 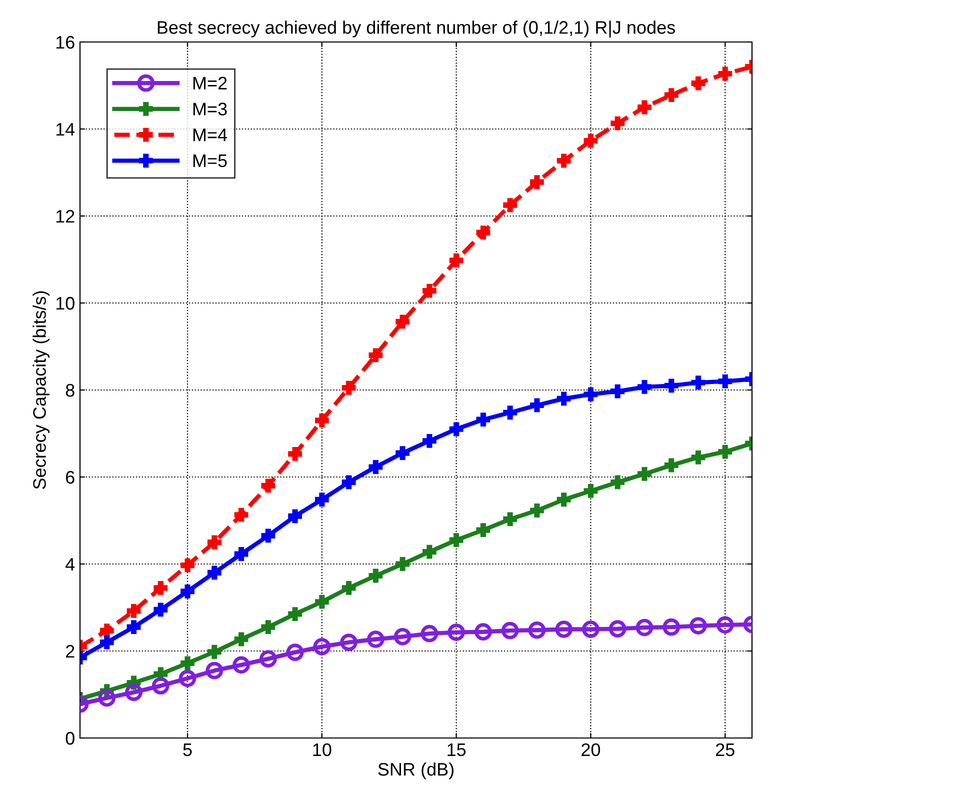 What do you see at coordinates (210, 109) in the screenshot?
I see `legend-label: M=3` at bounding box center [210, 109].